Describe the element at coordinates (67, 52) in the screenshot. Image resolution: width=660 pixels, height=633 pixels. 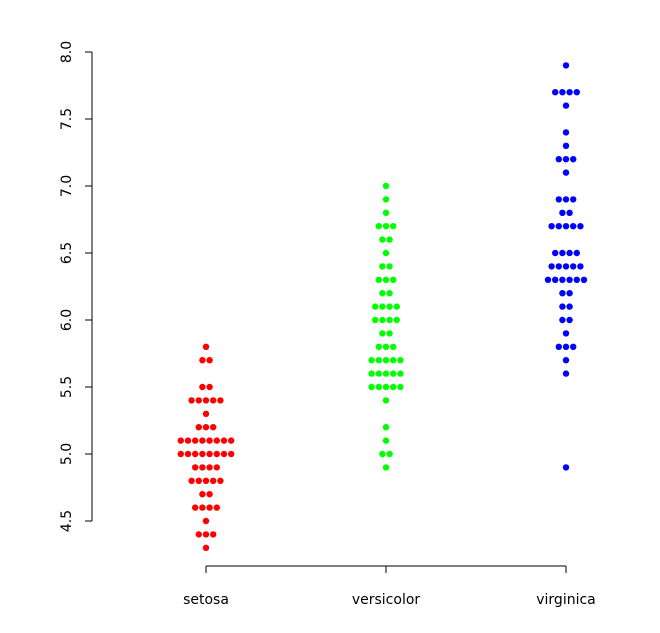
I see `y-tick-label: 8.0` at that location.